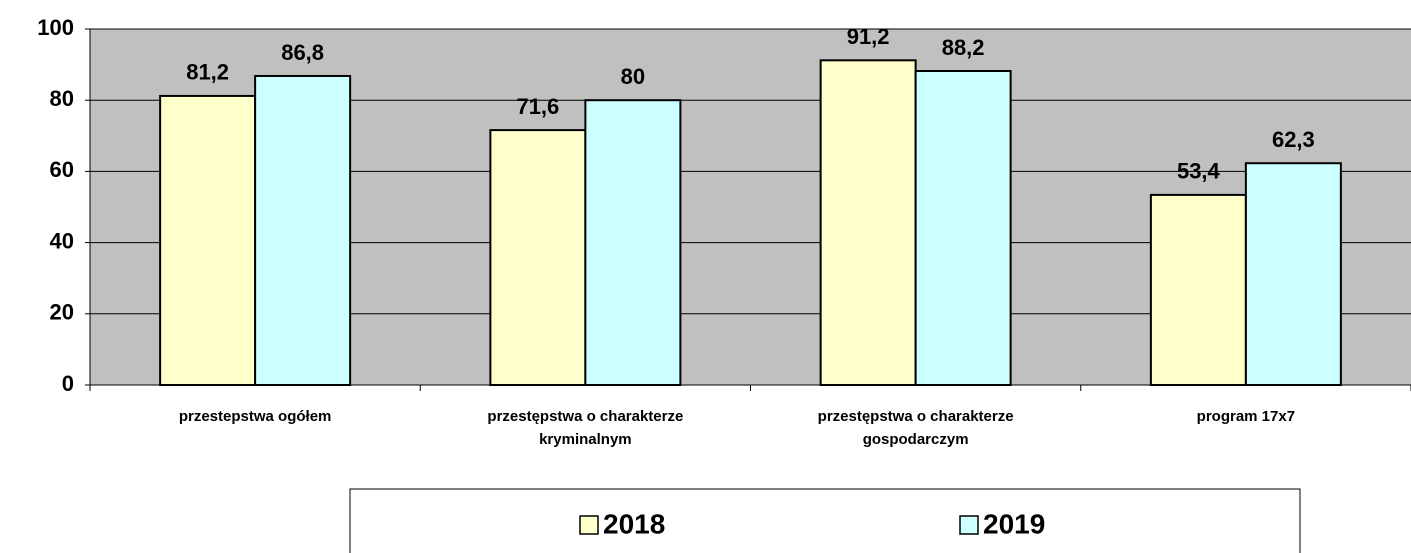 The width and height of the screenshot is (1411, 553). What do you see at coordinates (915, 428) in the screenshot?
I see `x-tick-label: przestępstwa o charakterze gospodarczym` at bounding box center [915, 428].